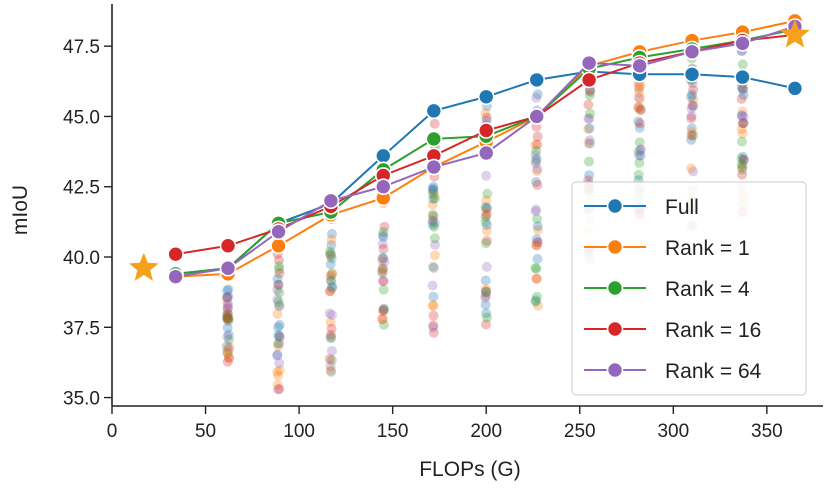 The height and width of the screenshot is (498, 831). Describe the element at coordinates (707, 289) in the screenshot. I see `legend-label: Rank = 4` at that location.